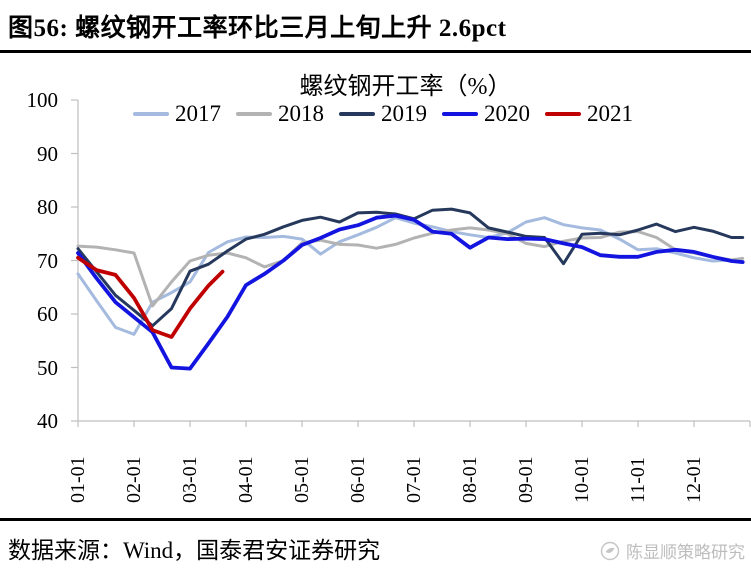 This screenshot has width=751, height=571. What do you see at coordinates (404, 113) in the screenshot?
I see `legend-label-2019: 2019` at bounding box center [404, 113].